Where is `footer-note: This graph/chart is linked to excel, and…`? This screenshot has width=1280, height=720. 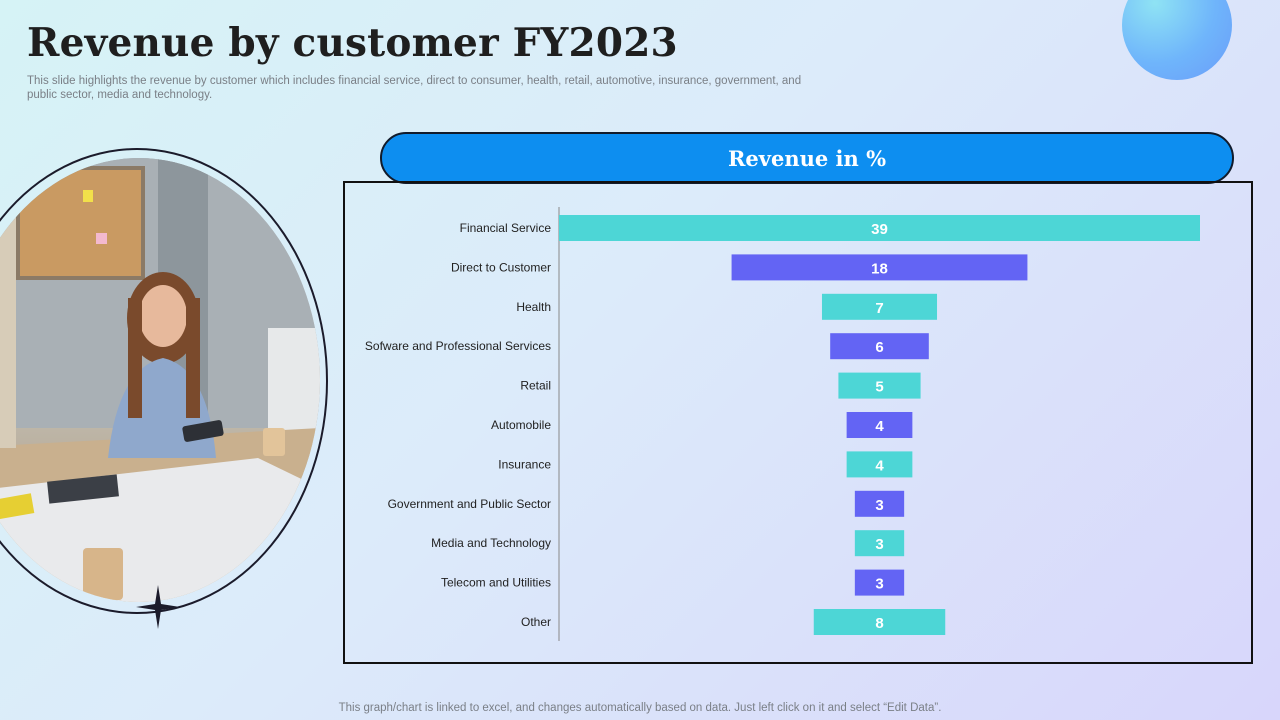
footer-note: This graph/chart is linked to excel, and… is located at coordinates (640, 708).